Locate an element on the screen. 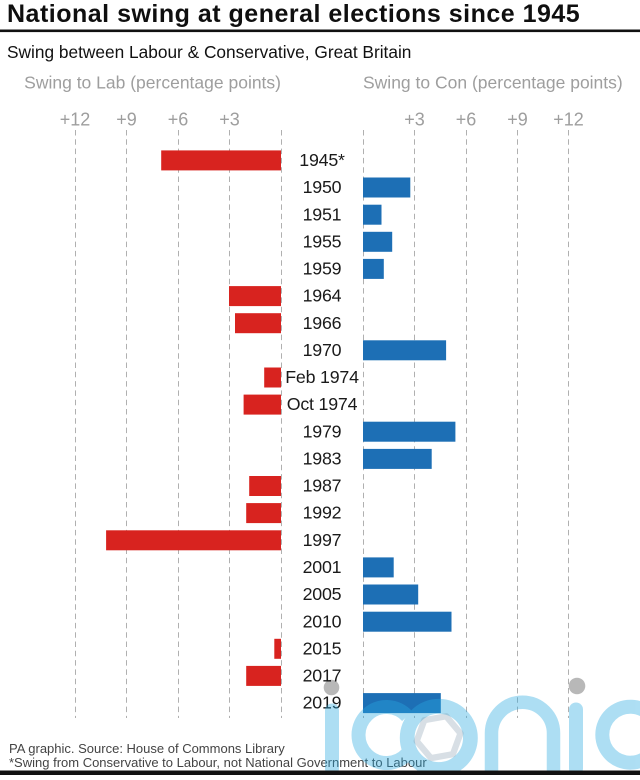 The height and width of the screenshot is (780, 640). svg-text:Swing to Lab (percentage point: Swing to Lab (percentage points) is located at coordinates (152, 83).